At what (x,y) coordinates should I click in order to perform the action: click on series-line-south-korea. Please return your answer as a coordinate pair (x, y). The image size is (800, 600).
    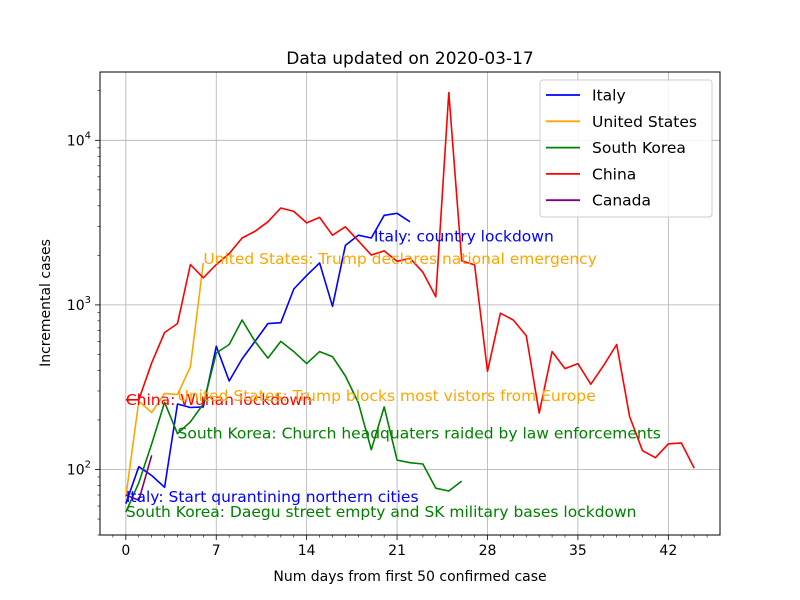
    Looking at the image, I should click on (294, 416).